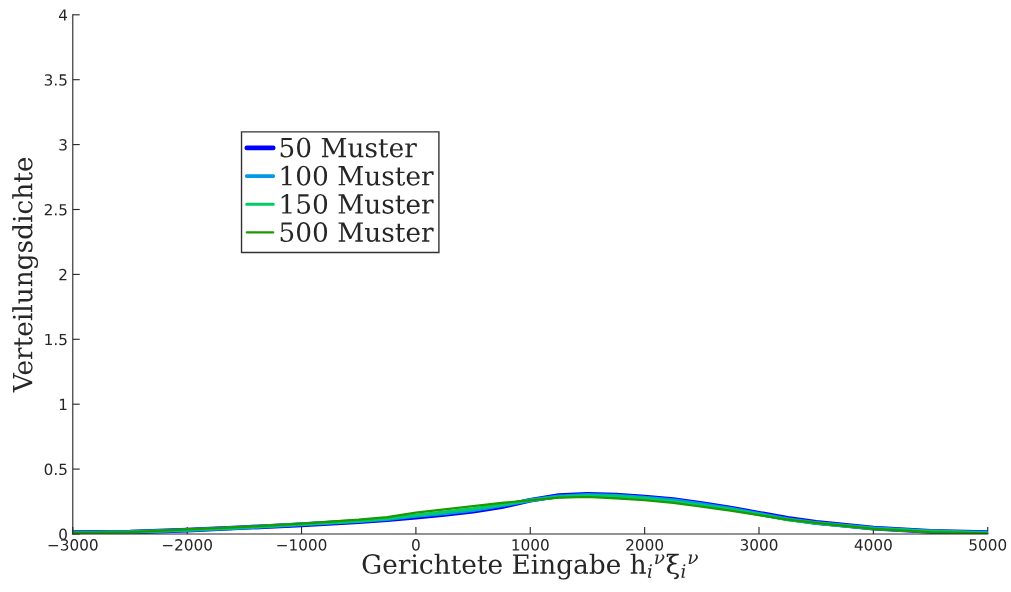  What do you see at coordinates (55, 469) in the screenshot?
I see `y-tick-label: 0.5` at bounding box center [55, 469].